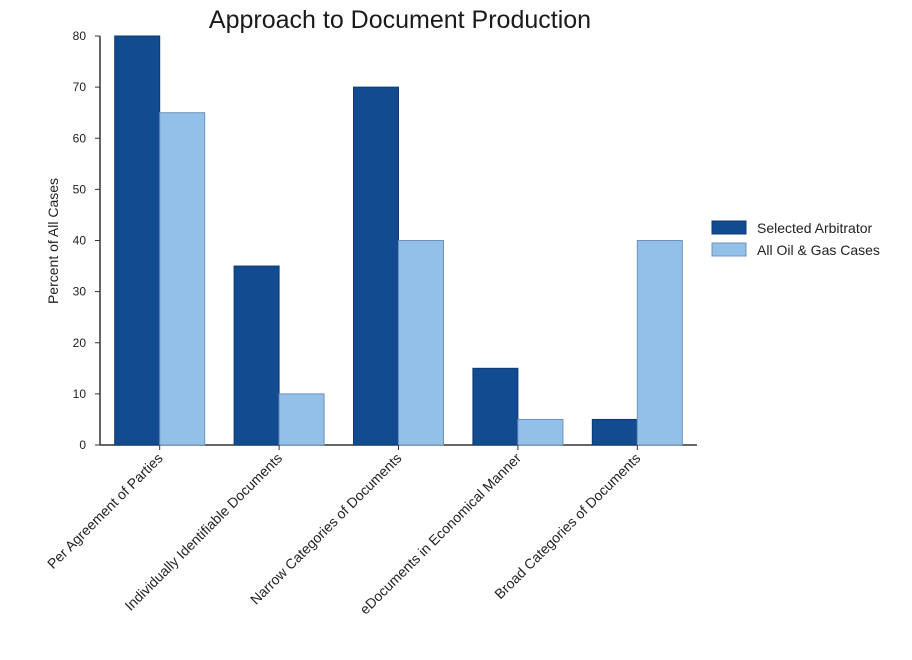  I want to click on y-tick-label: 10, so click(80, 394).